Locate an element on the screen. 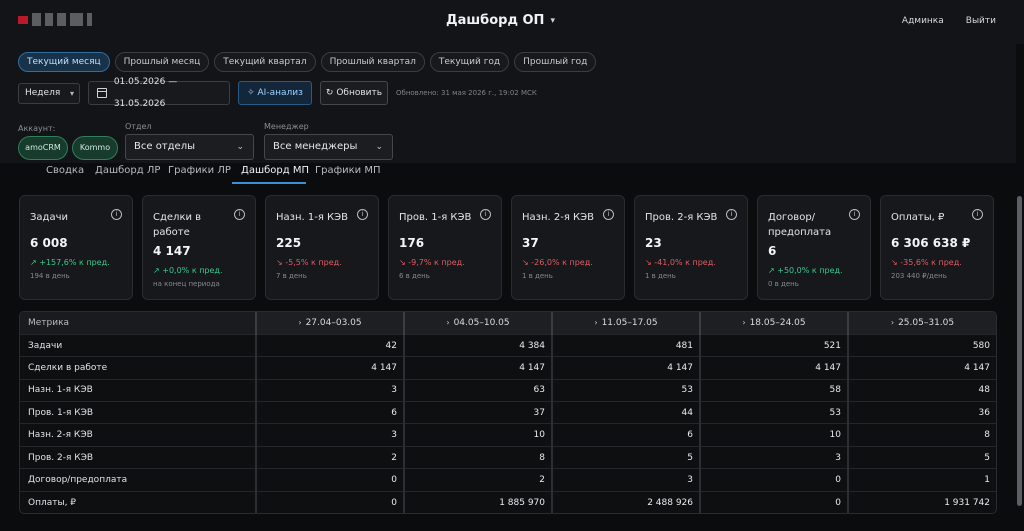  week-label: 27.04–03.05 is located at coordinates (333, 322).